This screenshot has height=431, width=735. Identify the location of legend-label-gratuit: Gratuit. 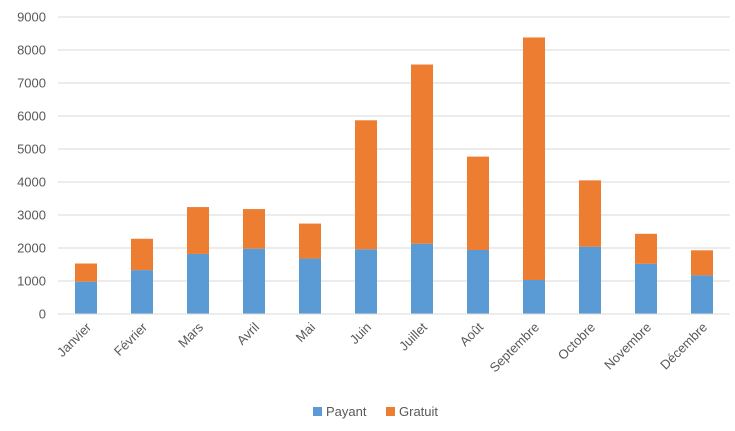
(418, 411).